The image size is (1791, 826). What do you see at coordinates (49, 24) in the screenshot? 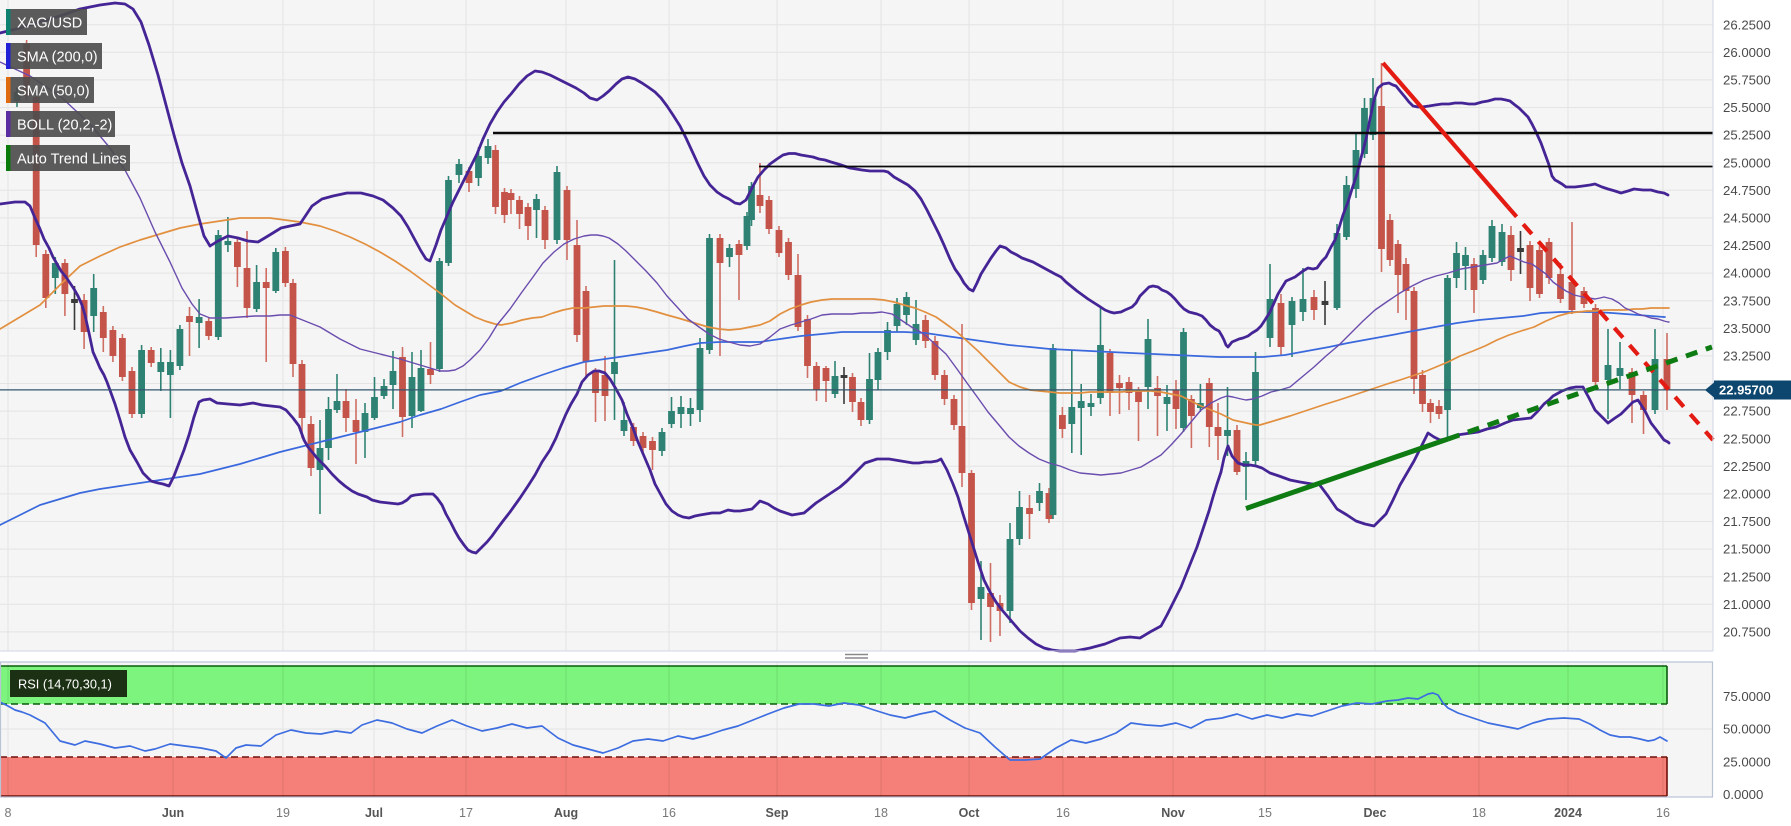
I see `svg-text: XAG/USD` at bounding box center [49, 24].